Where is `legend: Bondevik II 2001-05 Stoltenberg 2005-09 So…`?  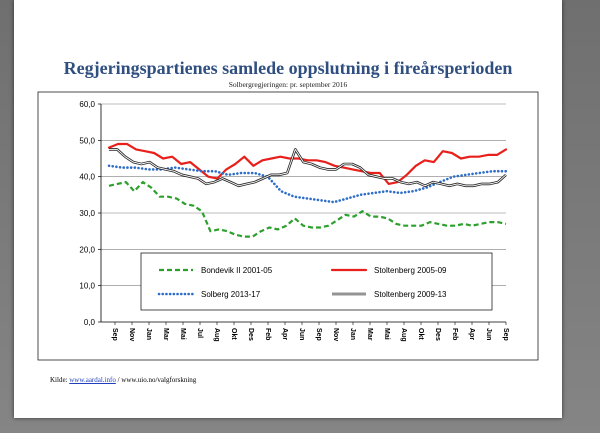
legend: Bondevik II 2001-05 Stoltenberg 2005-09 So… is located at coordinates (316, 281).